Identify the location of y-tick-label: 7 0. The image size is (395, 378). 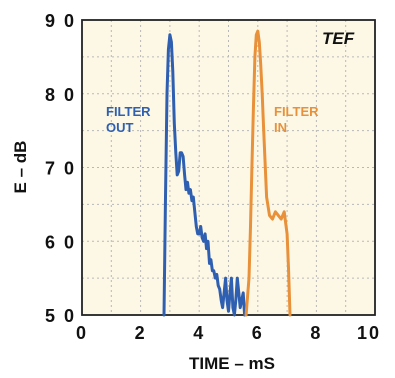
(60, 169).